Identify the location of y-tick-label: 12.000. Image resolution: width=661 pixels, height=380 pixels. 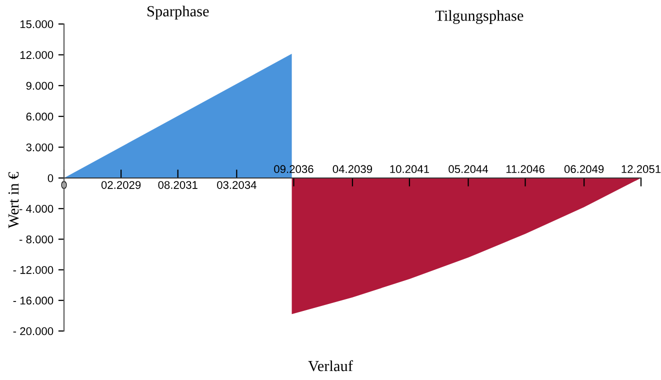
(37, 55).